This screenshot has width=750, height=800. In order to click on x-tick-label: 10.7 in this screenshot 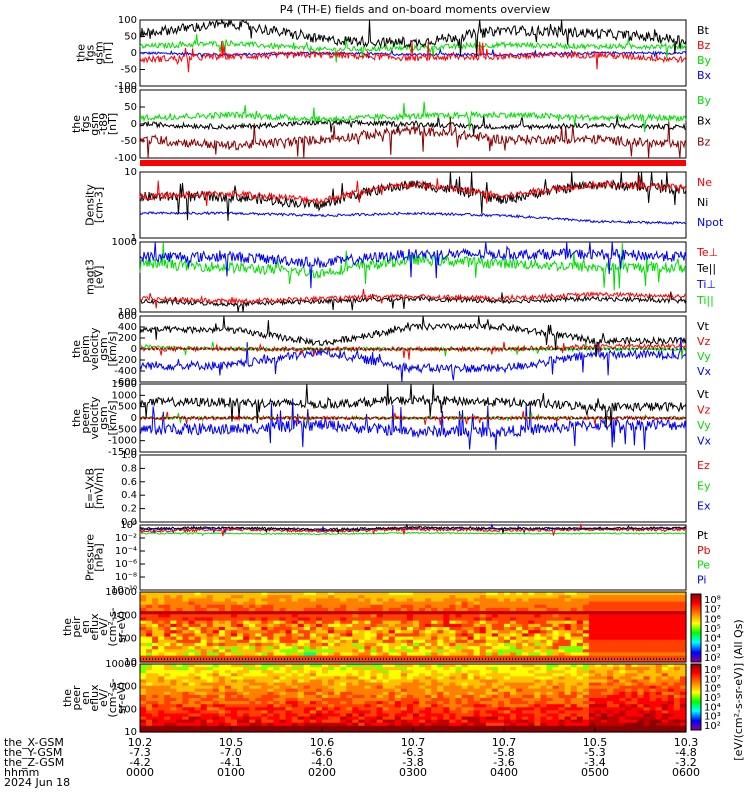, I will do `click(504, 742)`.